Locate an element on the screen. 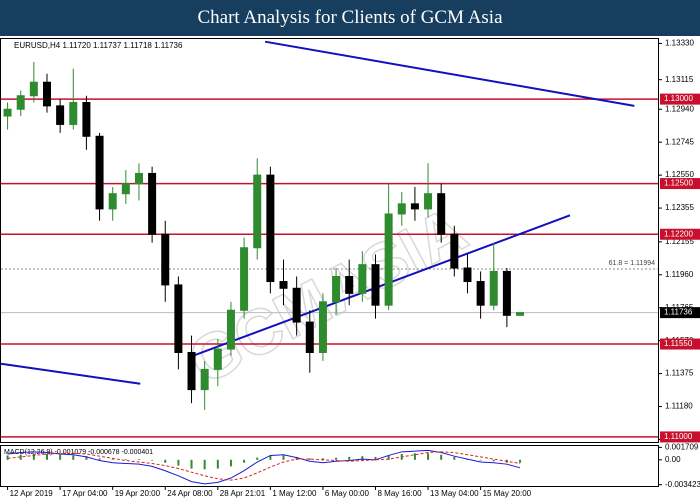 The image size is (700, 500). y-tick-label: 1.12940 is located at coordinates (679, 108).